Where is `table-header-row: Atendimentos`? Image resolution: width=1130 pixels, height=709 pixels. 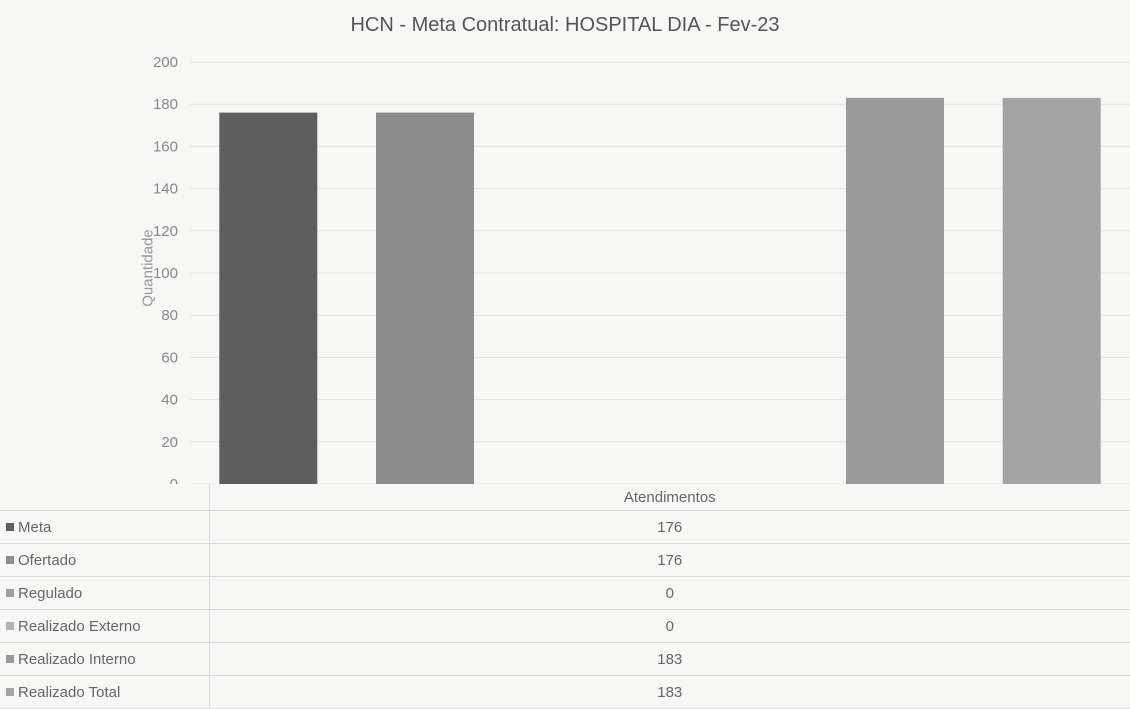 table-header-row: Atendimentos is located at coordinates (565, 497).